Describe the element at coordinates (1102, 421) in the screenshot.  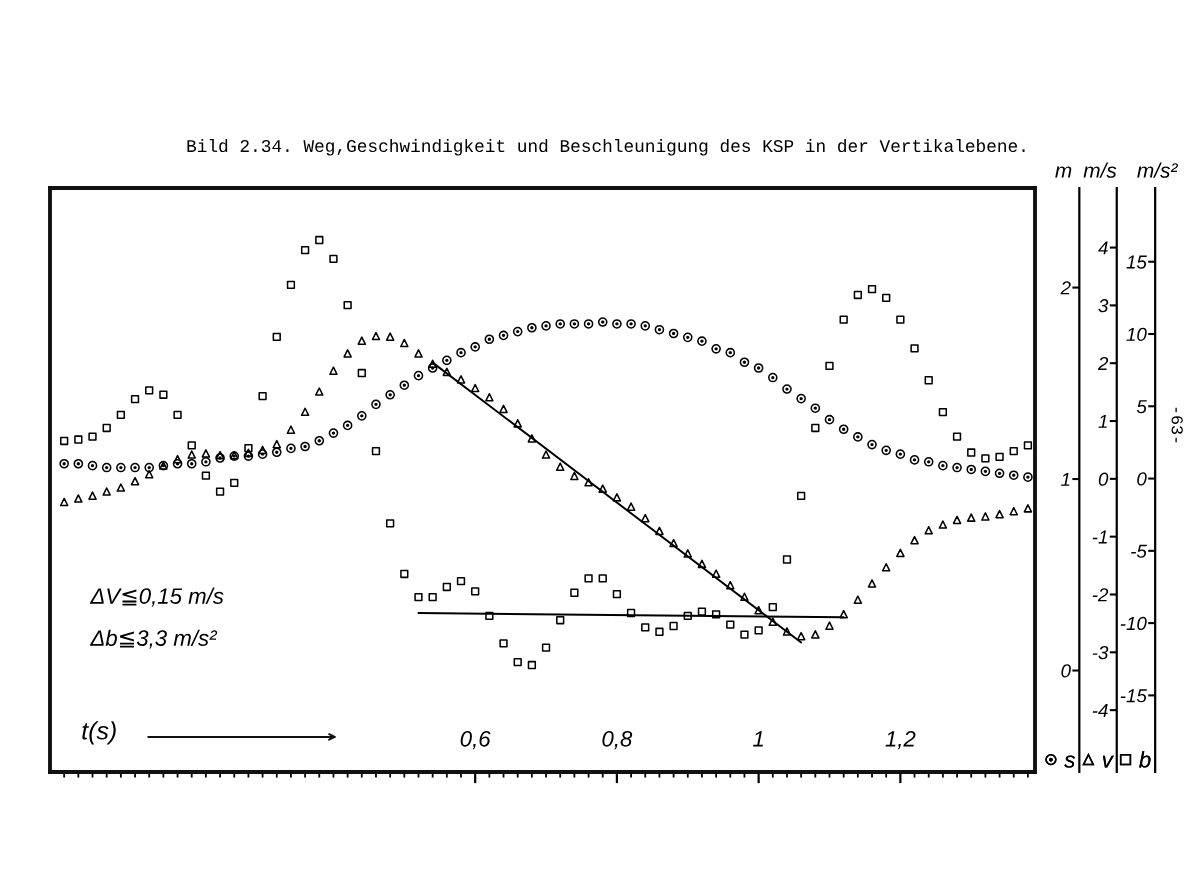
I see `y2-tick-label: 1` at that location.